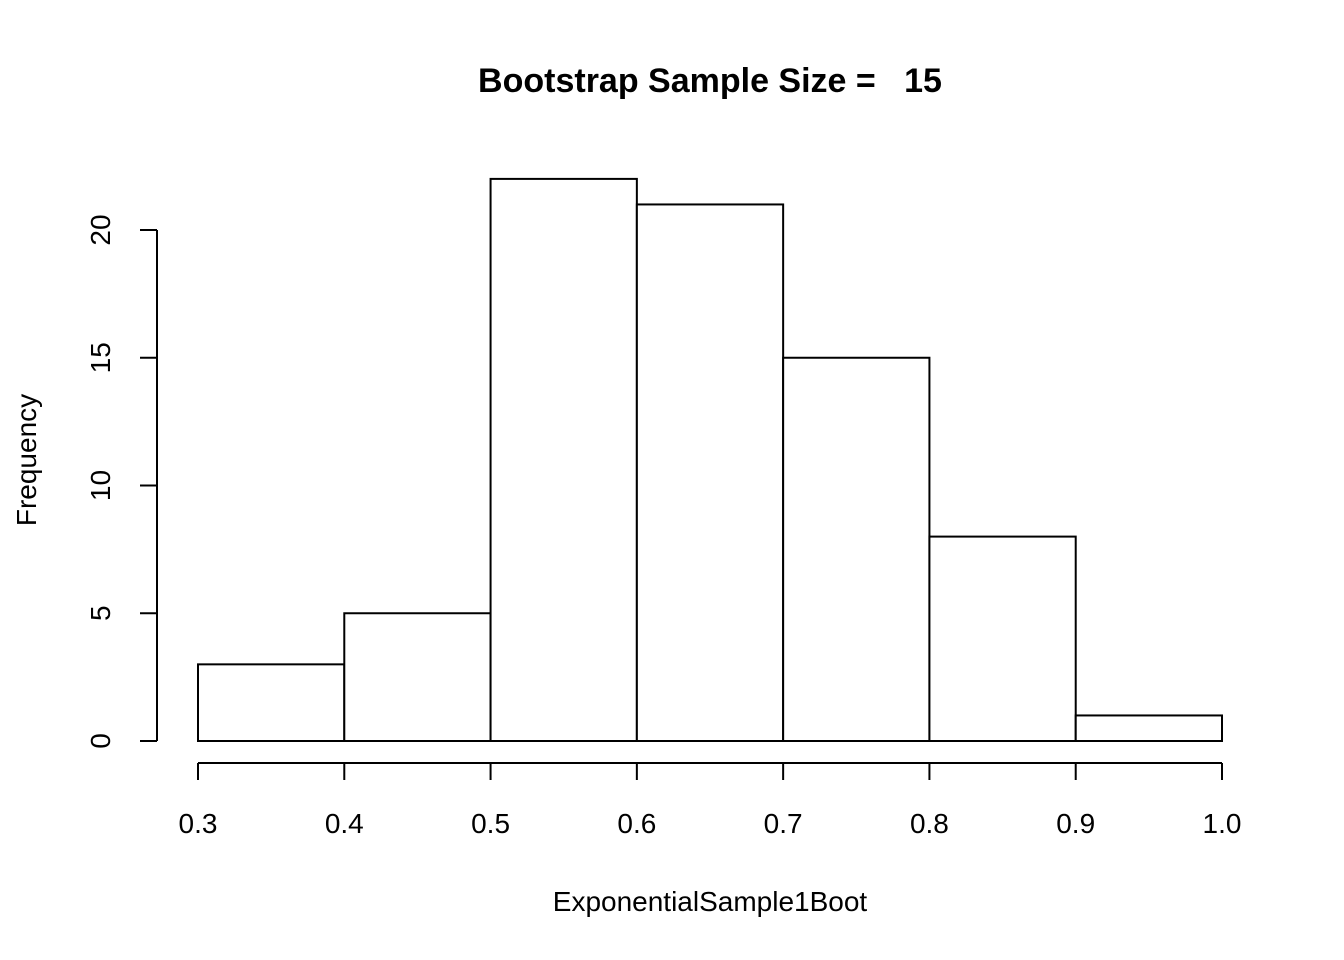 Image resolution: width=1344 pixels, height=960 pixels. Describe the element at coordinates (26, 460) in the screenshot. I see `y-axis-label: Frequency` at that location.